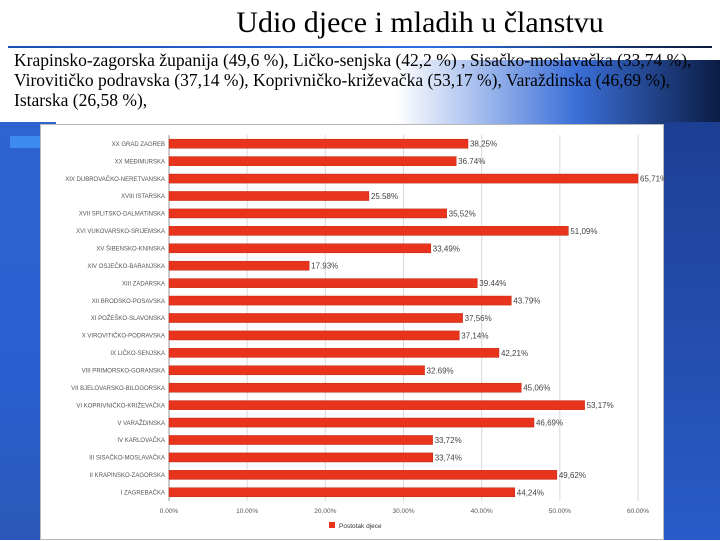  Describe the element at coordinates (583, 231) in the screenshot. I see `data-label: 51,09%` at that location.